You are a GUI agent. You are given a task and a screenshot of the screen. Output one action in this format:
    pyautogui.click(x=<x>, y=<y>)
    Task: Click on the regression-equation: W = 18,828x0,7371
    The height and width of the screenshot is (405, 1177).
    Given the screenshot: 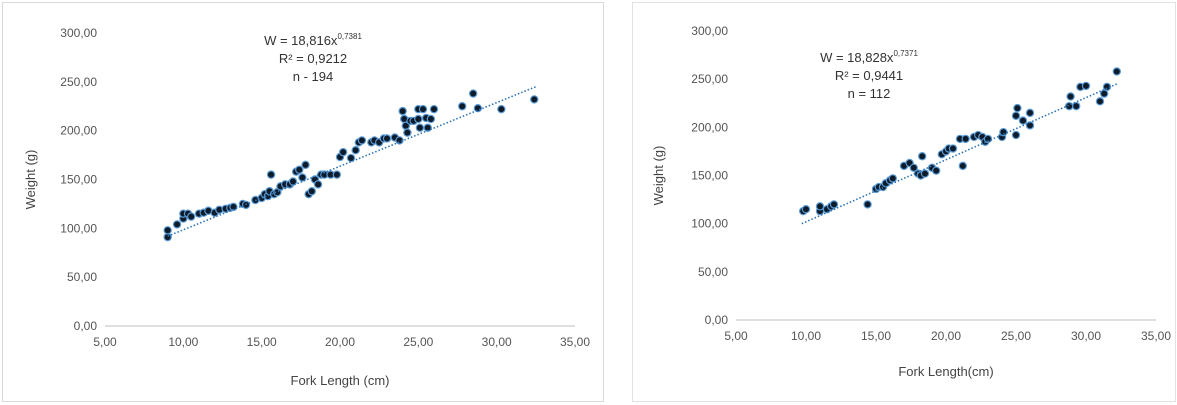 What is the action you would take?
    pyautogui.click(x=869, y=57)
    